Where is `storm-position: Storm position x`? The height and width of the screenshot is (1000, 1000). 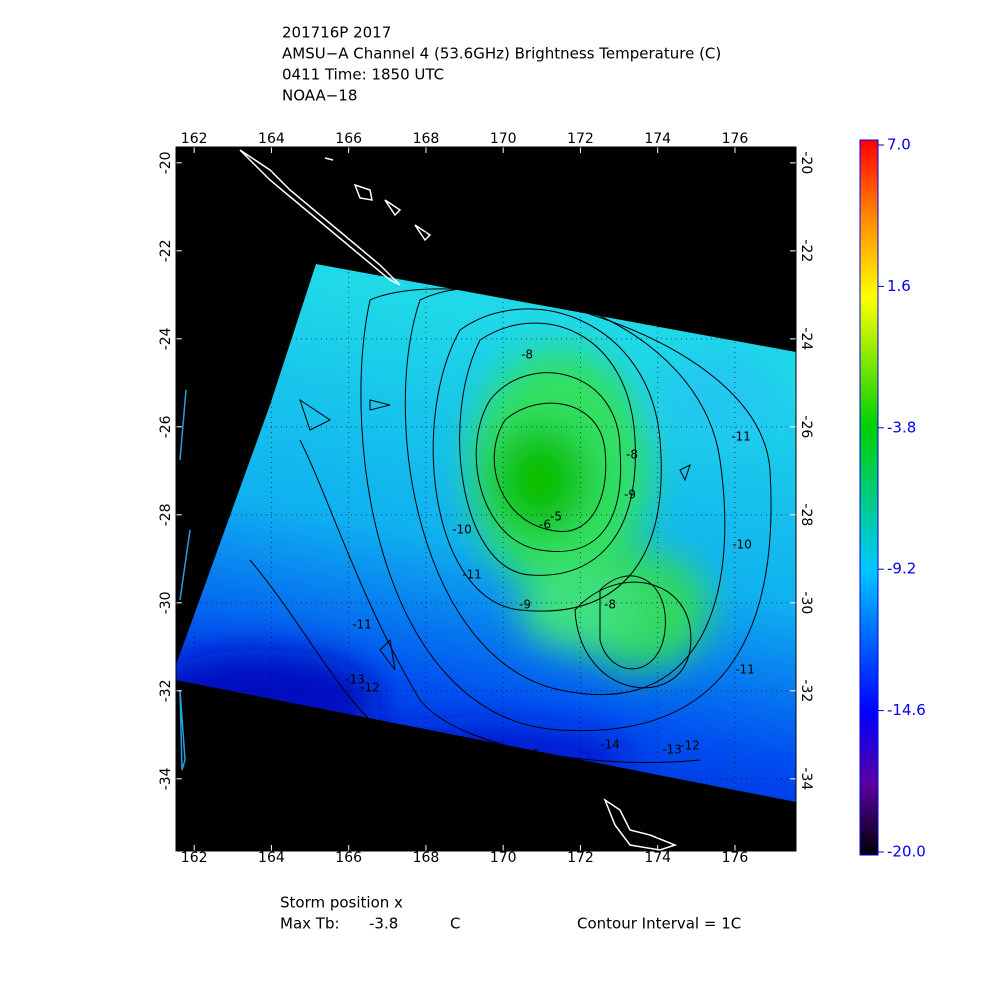 storm-position: Storm position x is located at coordinates (341, 903).